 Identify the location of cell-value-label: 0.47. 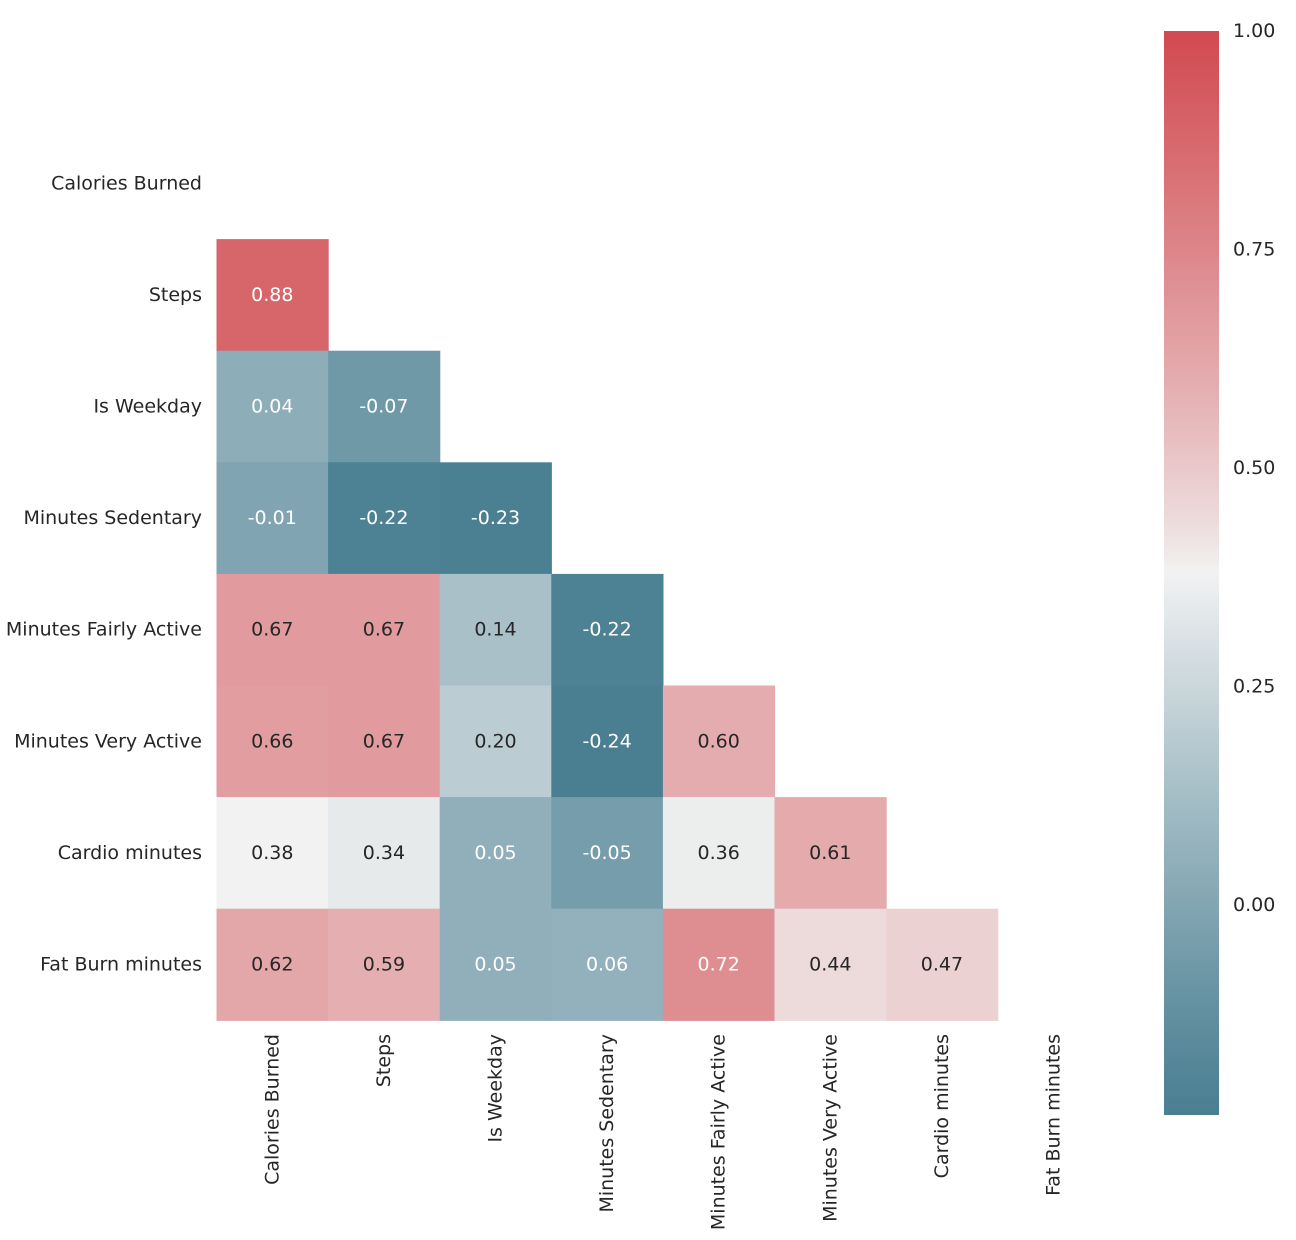
(942, 965).